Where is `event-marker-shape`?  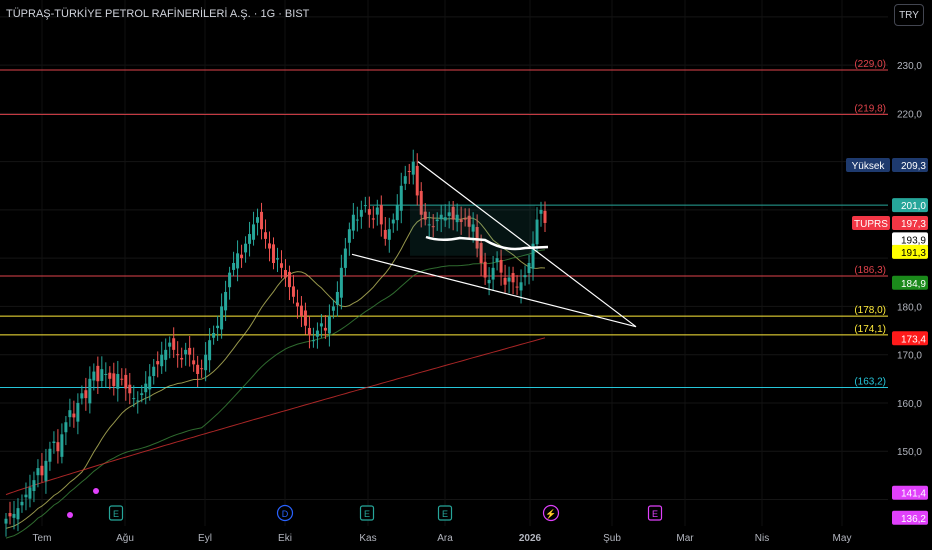
event-marker-shape is located at coordinates (551, 513).